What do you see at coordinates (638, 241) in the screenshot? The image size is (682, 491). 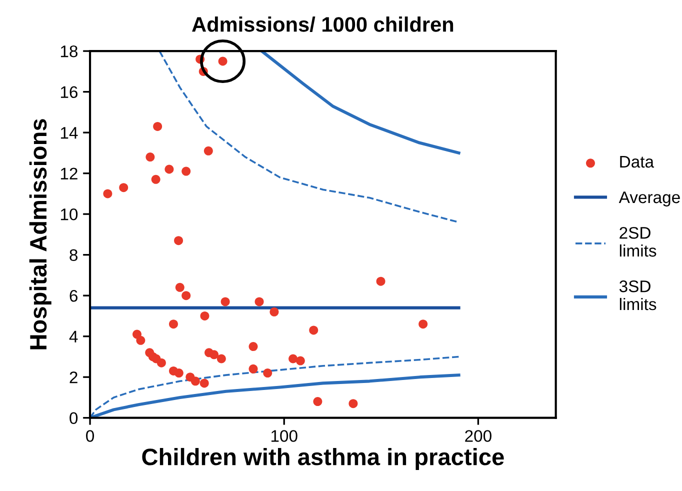 I see `legend-label: 2SD limits` at bounding box center [638, 241].